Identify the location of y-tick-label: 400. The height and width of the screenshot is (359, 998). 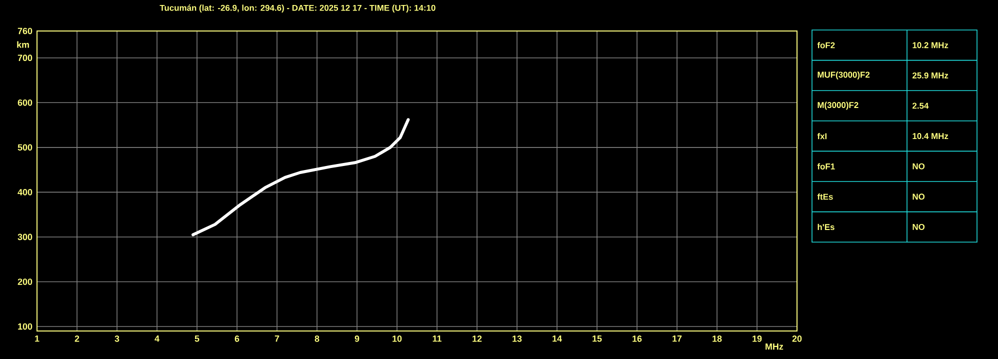
(25, 192).